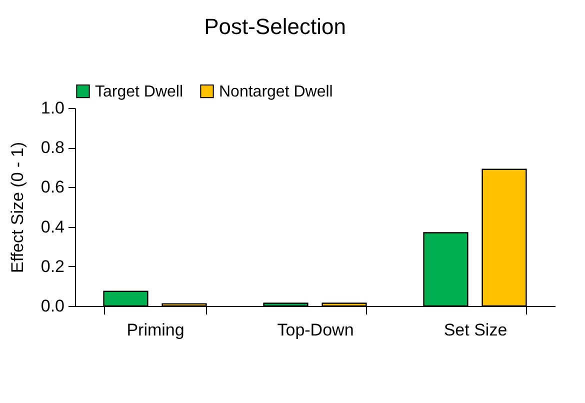  What do you see at coordinates (52, 187) in the screenshot?
I see `y-tick-label: 0.6` at bounding box center [52, 187].